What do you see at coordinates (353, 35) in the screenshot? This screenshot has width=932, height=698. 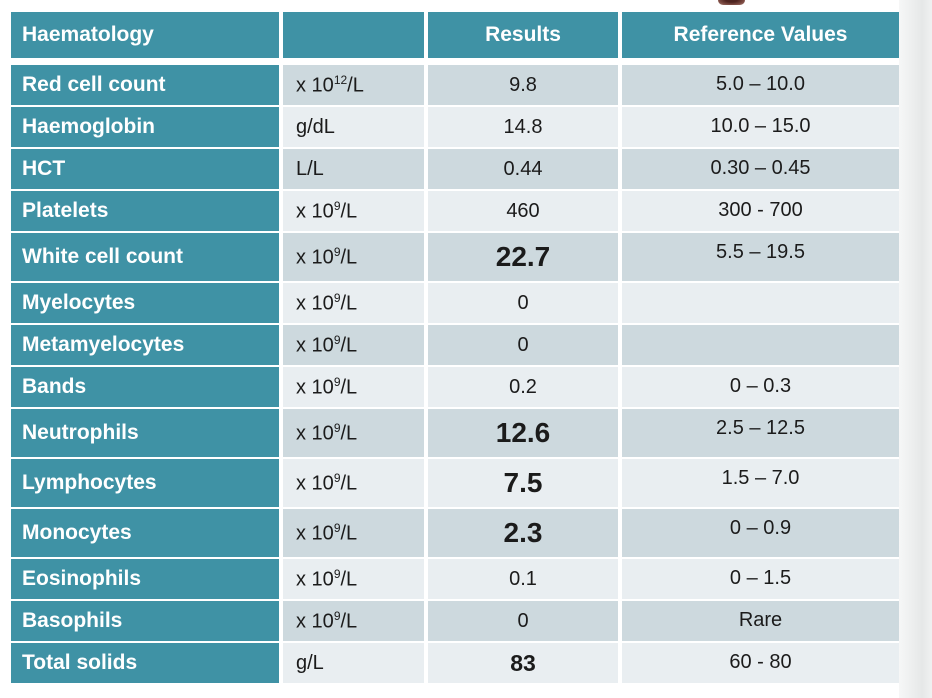 I see `header-units` at bounding box center [353, 35].